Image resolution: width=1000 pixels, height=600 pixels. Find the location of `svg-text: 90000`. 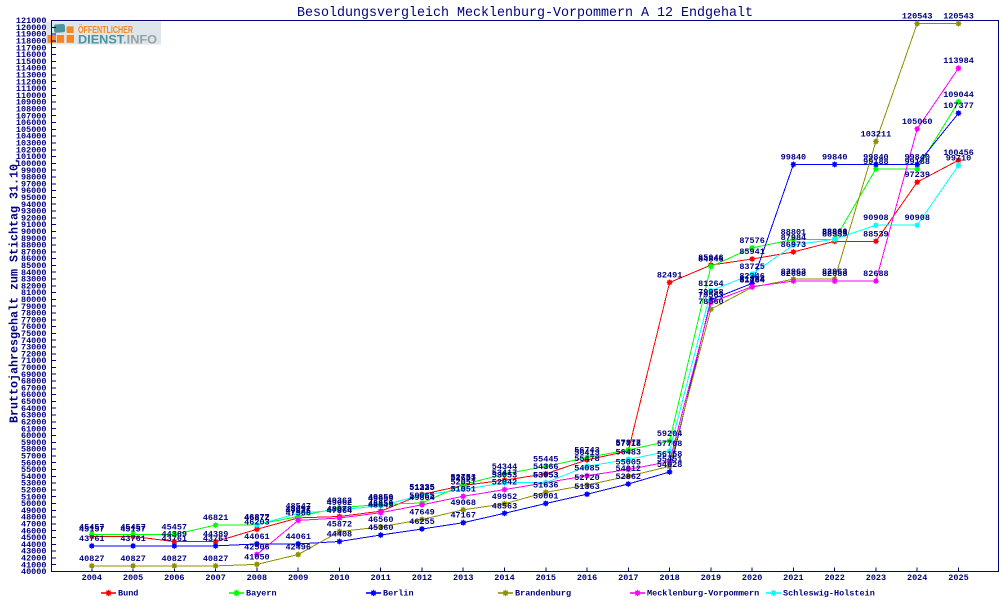

svg-text: 90000 is located at coordinates (34, 232).